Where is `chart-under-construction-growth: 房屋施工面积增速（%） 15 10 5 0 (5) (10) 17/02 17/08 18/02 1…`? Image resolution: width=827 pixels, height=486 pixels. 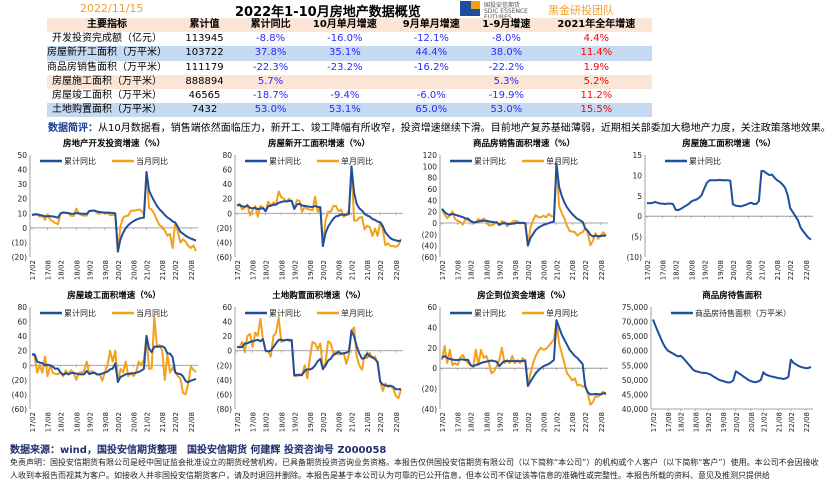
chart-under-construction-growth: 房屋施工面积增速（%） 15 10 5 0 (5) (10) 17/02 17/08 18/02 1… is located at coordinates (717, 211).